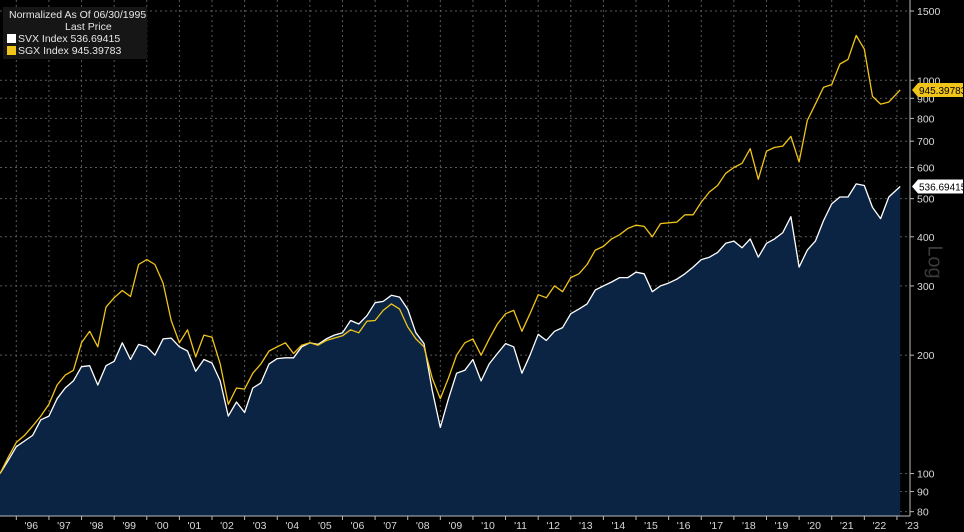 The width and height of the screenshot is (964, 532). Describe the element at coordinates (195, 526) in the screenshot. I see `x-tick-label: '01` at that location.